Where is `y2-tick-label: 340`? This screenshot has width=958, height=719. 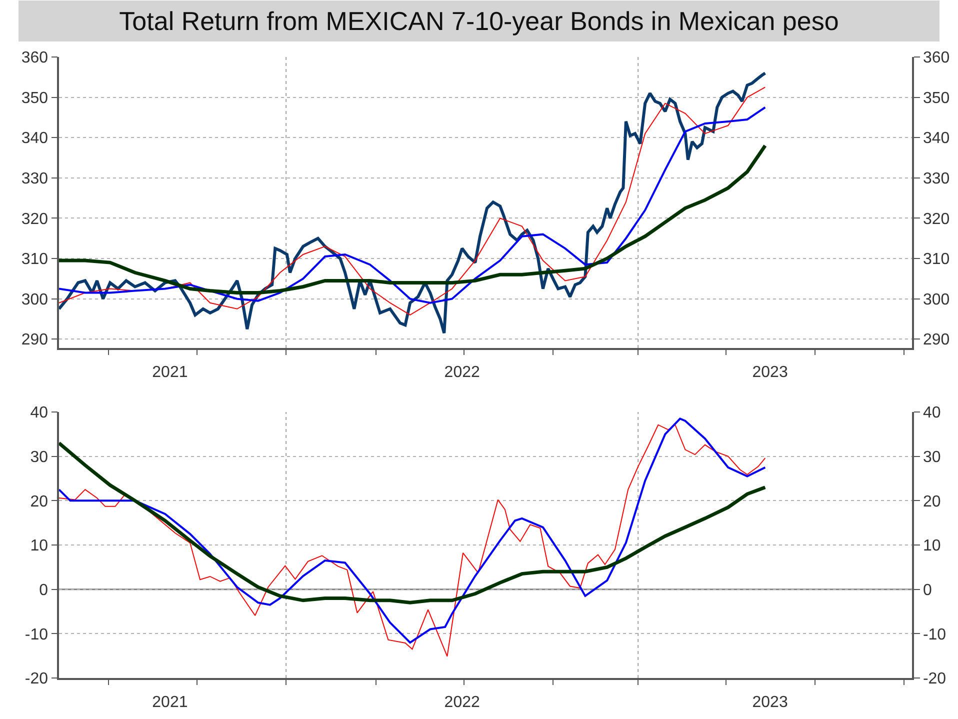 y2-tick-label: 340 is located at coordinates (936, 139).